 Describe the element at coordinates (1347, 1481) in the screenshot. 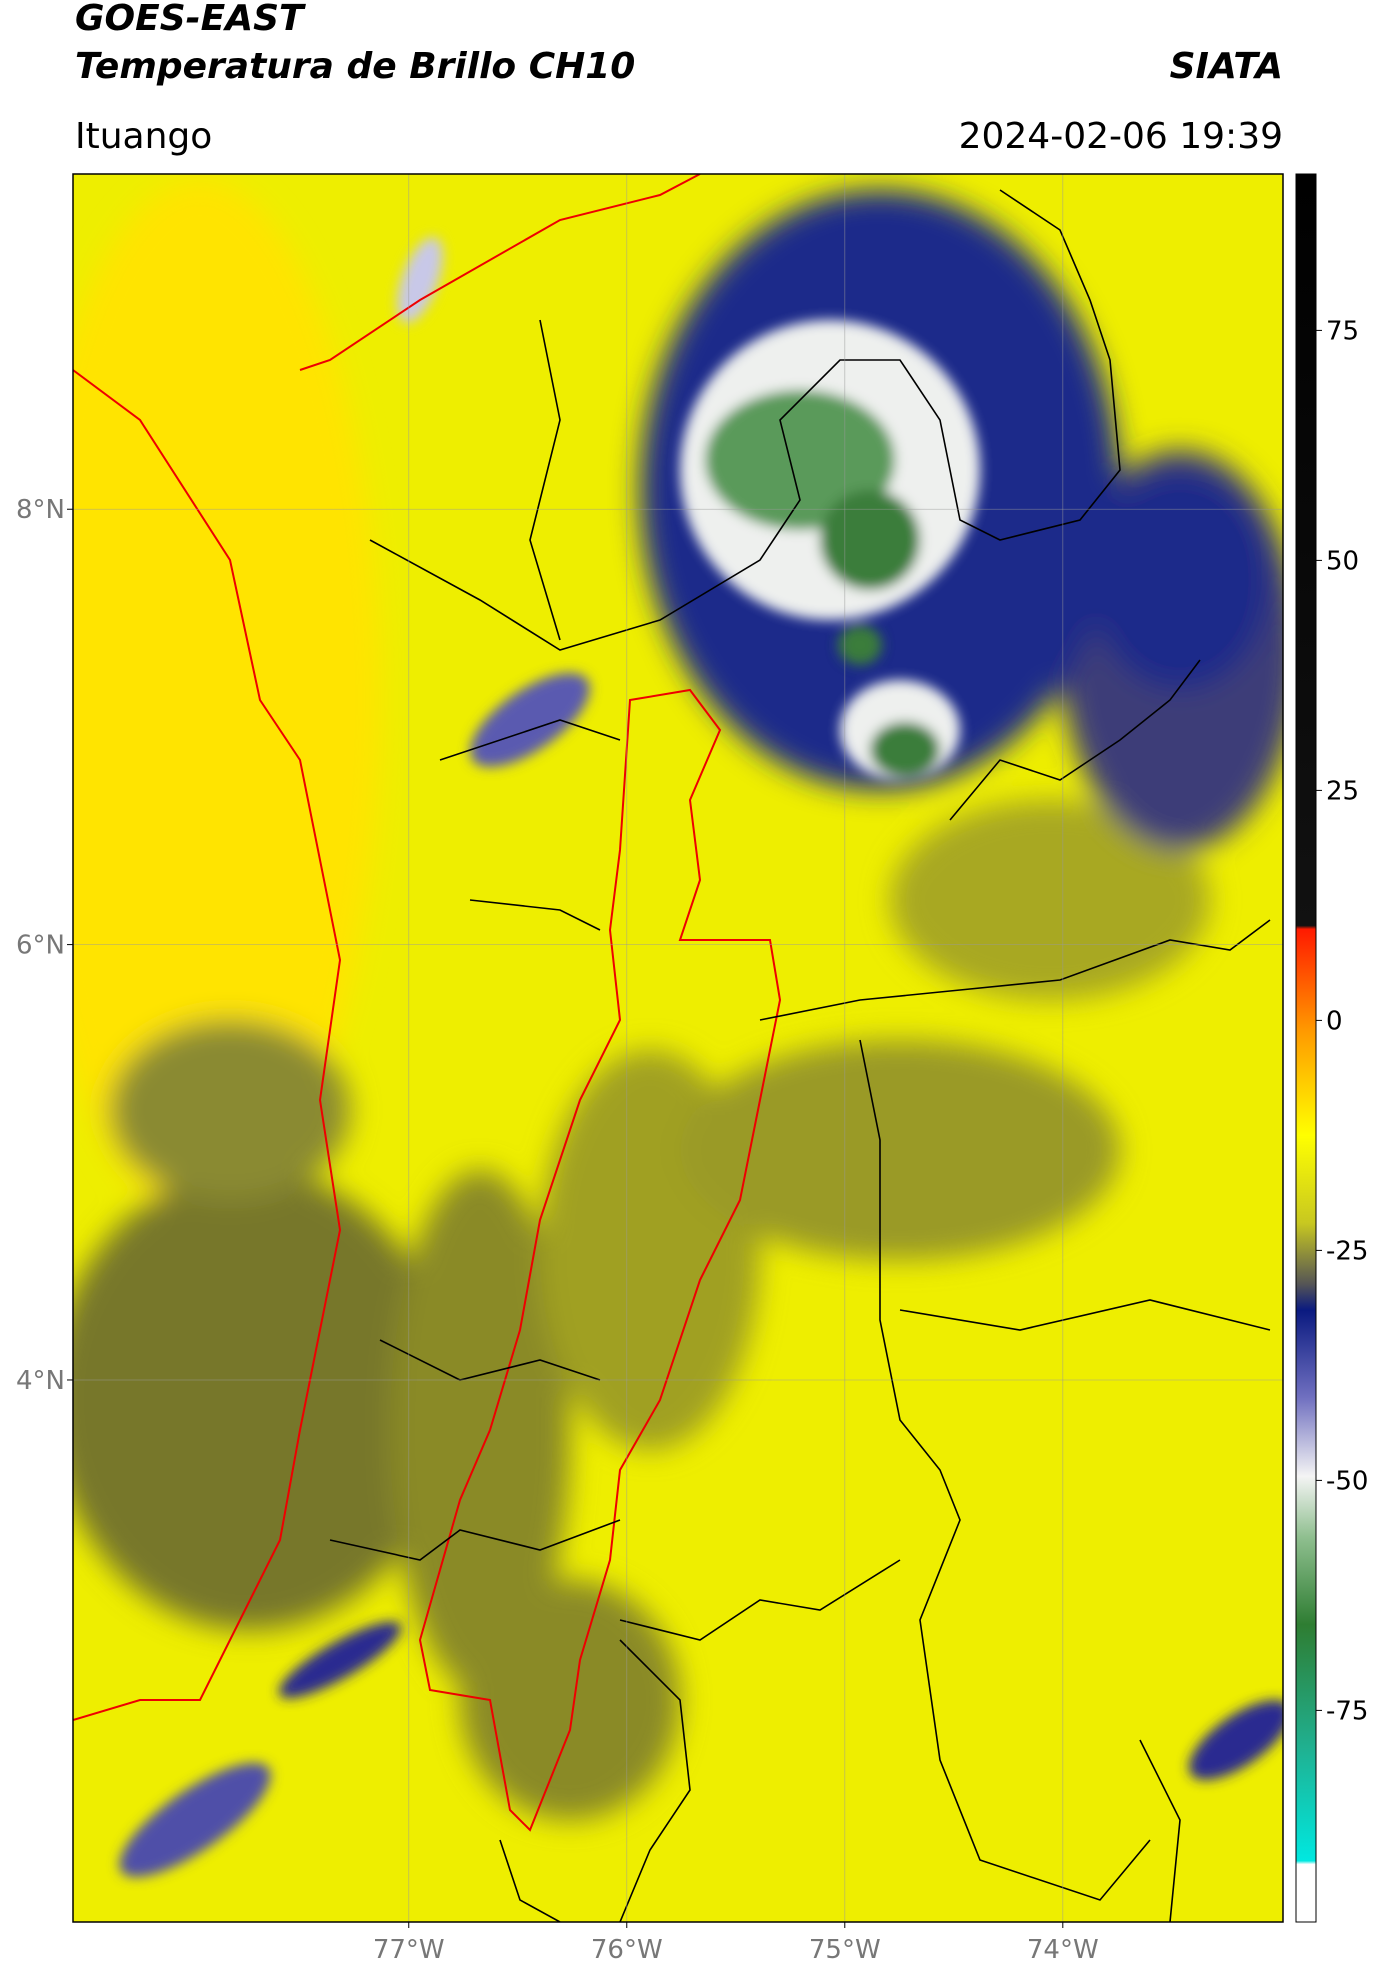

I see `colorbar-tick-label: -50` at that location.